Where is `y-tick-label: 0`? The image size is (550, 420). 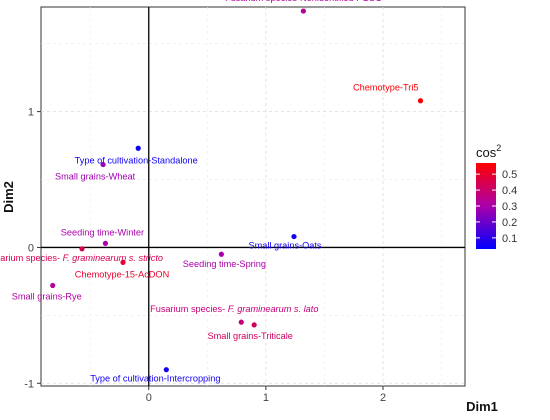 y-tick-label: 0 is located at coordinates (31, 248).